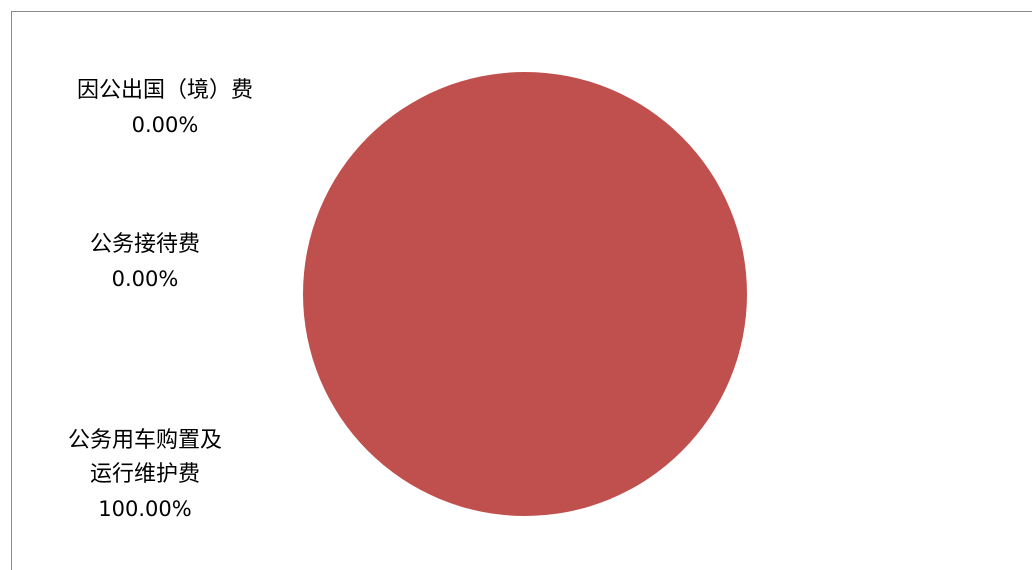  Describe the element at coordinates (165, 108) in the screenshot. I see `slice-label-overseas: 因公出国（境）费 0.00%` at that location.